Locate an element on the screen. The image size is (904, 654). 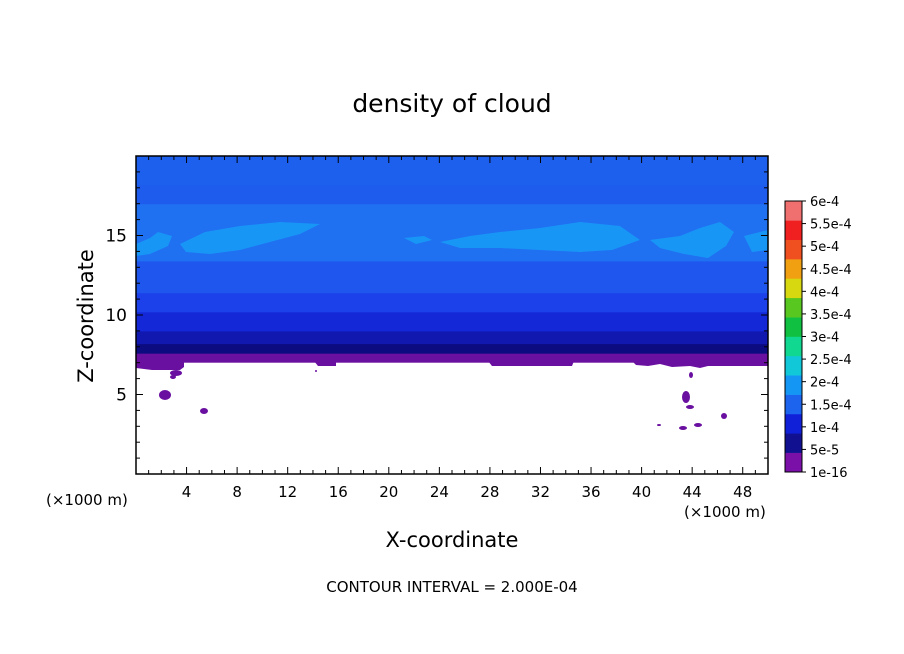
x-tick-label: 44 is located at coordinates (692, 492).